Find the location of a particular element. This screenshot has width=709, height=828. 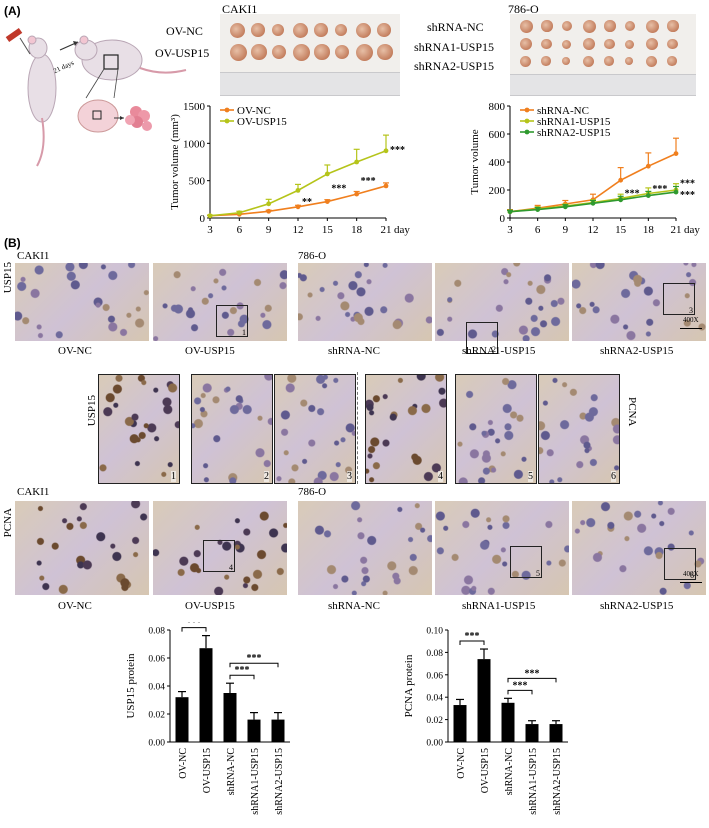

legend-label: OV-NC is located at coordinates (254, 111).